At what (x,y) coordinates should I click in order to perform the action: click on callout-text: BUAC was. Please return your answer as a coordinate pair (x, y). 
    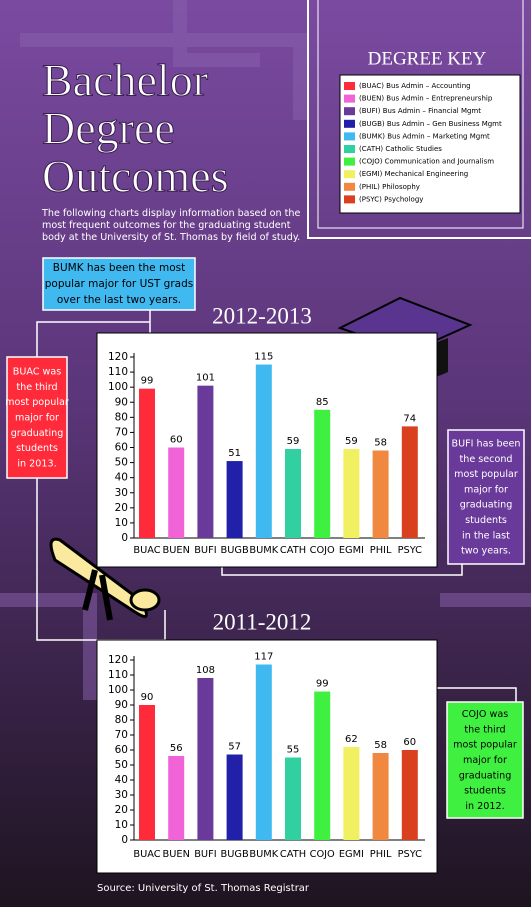
    Looking at the image, I should click on (37, 372).